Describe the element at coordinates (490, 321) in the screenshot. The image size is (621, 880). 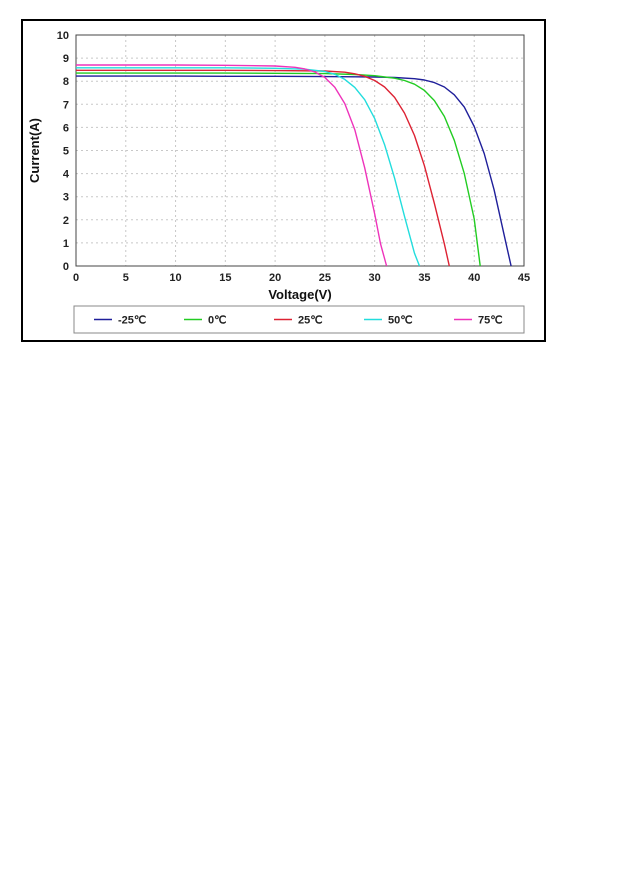
I see `legend-label: 75℃` at that location.